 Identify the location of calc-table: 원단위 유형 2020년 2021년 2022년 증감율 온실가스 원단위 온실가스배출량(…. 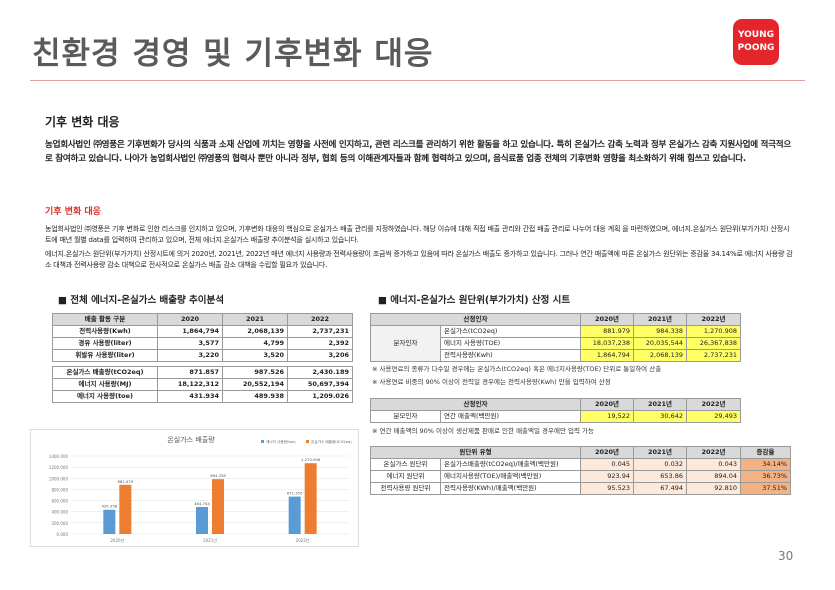
(580, 470).